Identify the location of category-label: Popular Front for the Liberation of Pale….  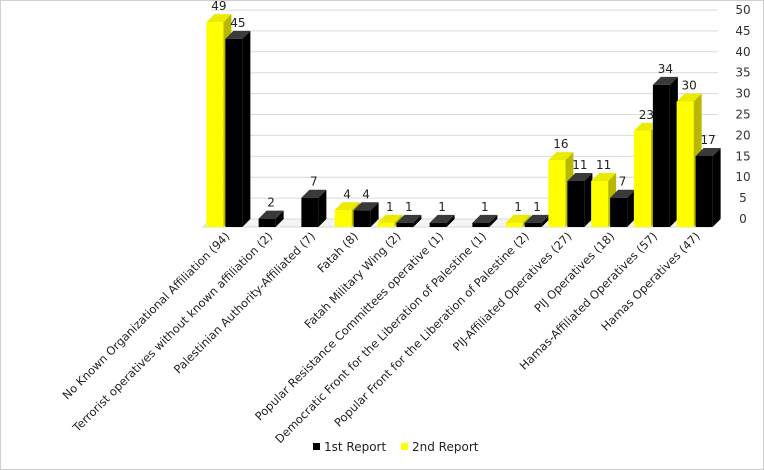
(431, 329).